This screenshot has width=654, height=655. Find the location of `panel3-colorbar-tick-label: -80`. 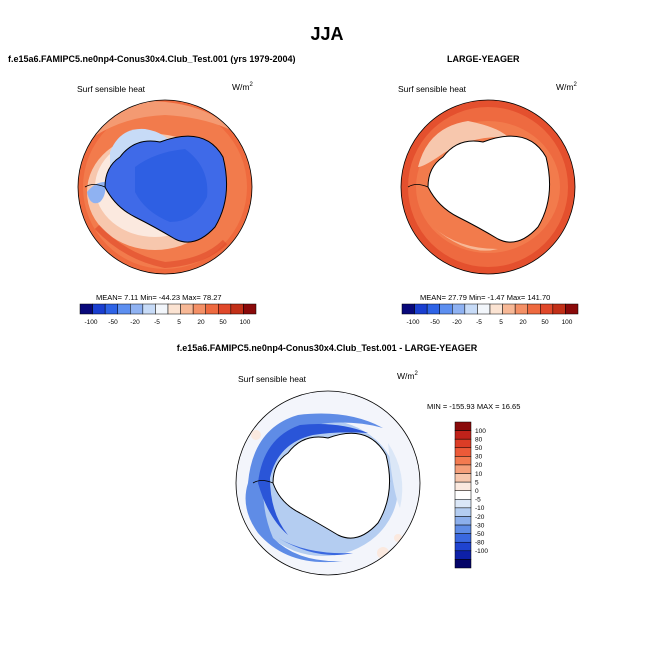

panel3-colorbar-tick-label: -80 is located at coordinates (480, 543).